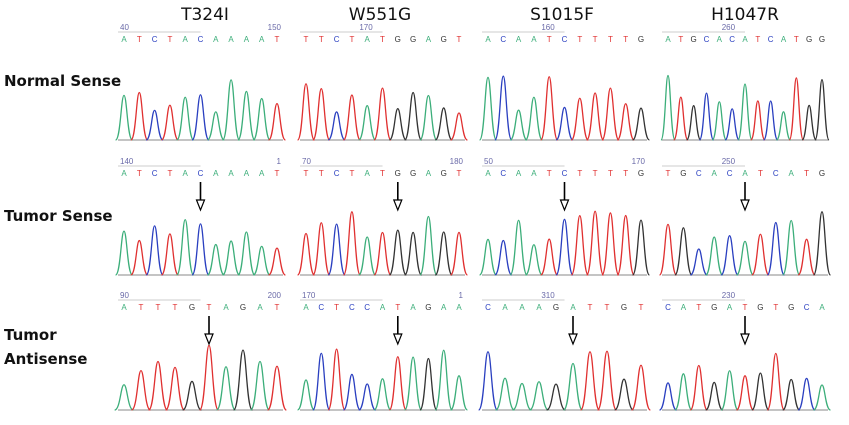 The image size is (849, 425). Describe the element at coordinates (745, 15) in the screenshot. I see `column-header: H1047R` at that location.